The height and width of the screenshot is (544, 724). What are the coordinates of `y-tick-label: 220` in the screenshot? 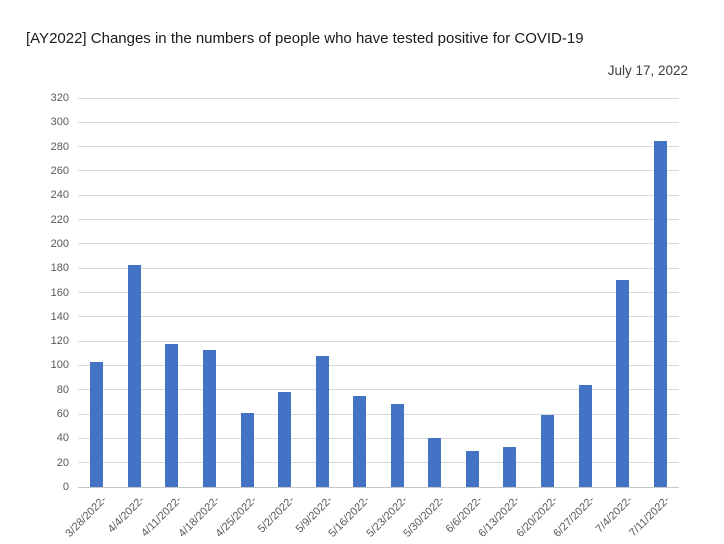 It's located at (59, 219).